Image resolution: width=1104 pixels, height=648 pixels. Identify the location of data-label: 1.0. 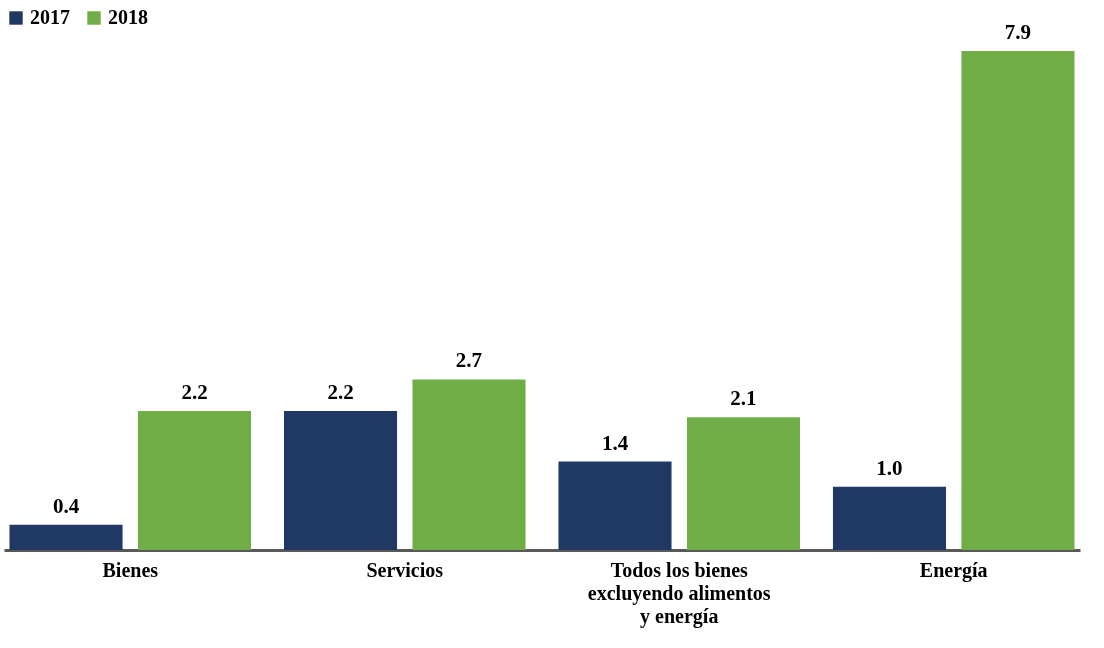
(889, 467).